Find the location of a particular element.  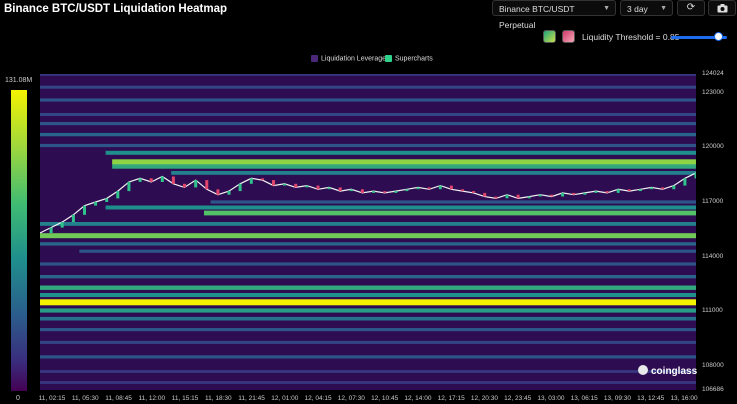

x-tick-label: 11, 12:00 is located at coordinates (152, 398).